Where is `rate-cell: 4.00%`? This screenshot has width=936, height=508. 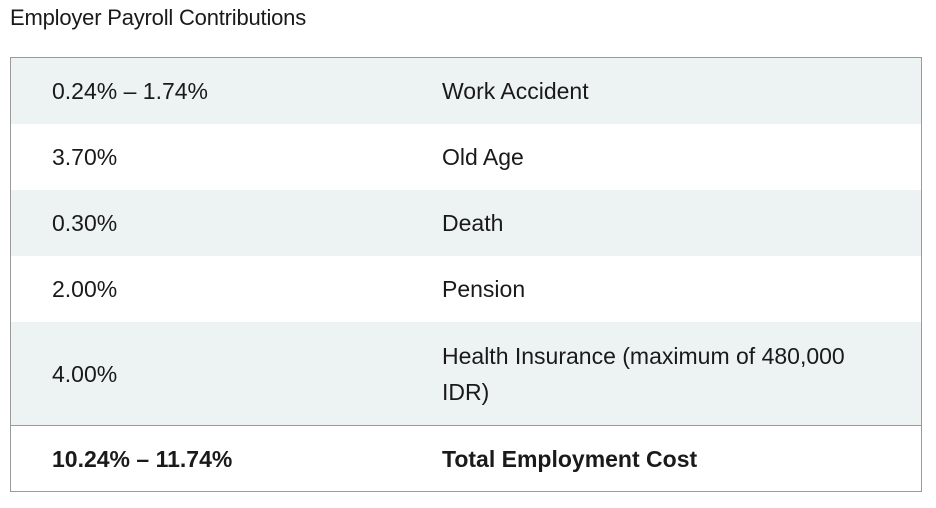
rate-cell: 4.00% is located at coordinates (85, 373).